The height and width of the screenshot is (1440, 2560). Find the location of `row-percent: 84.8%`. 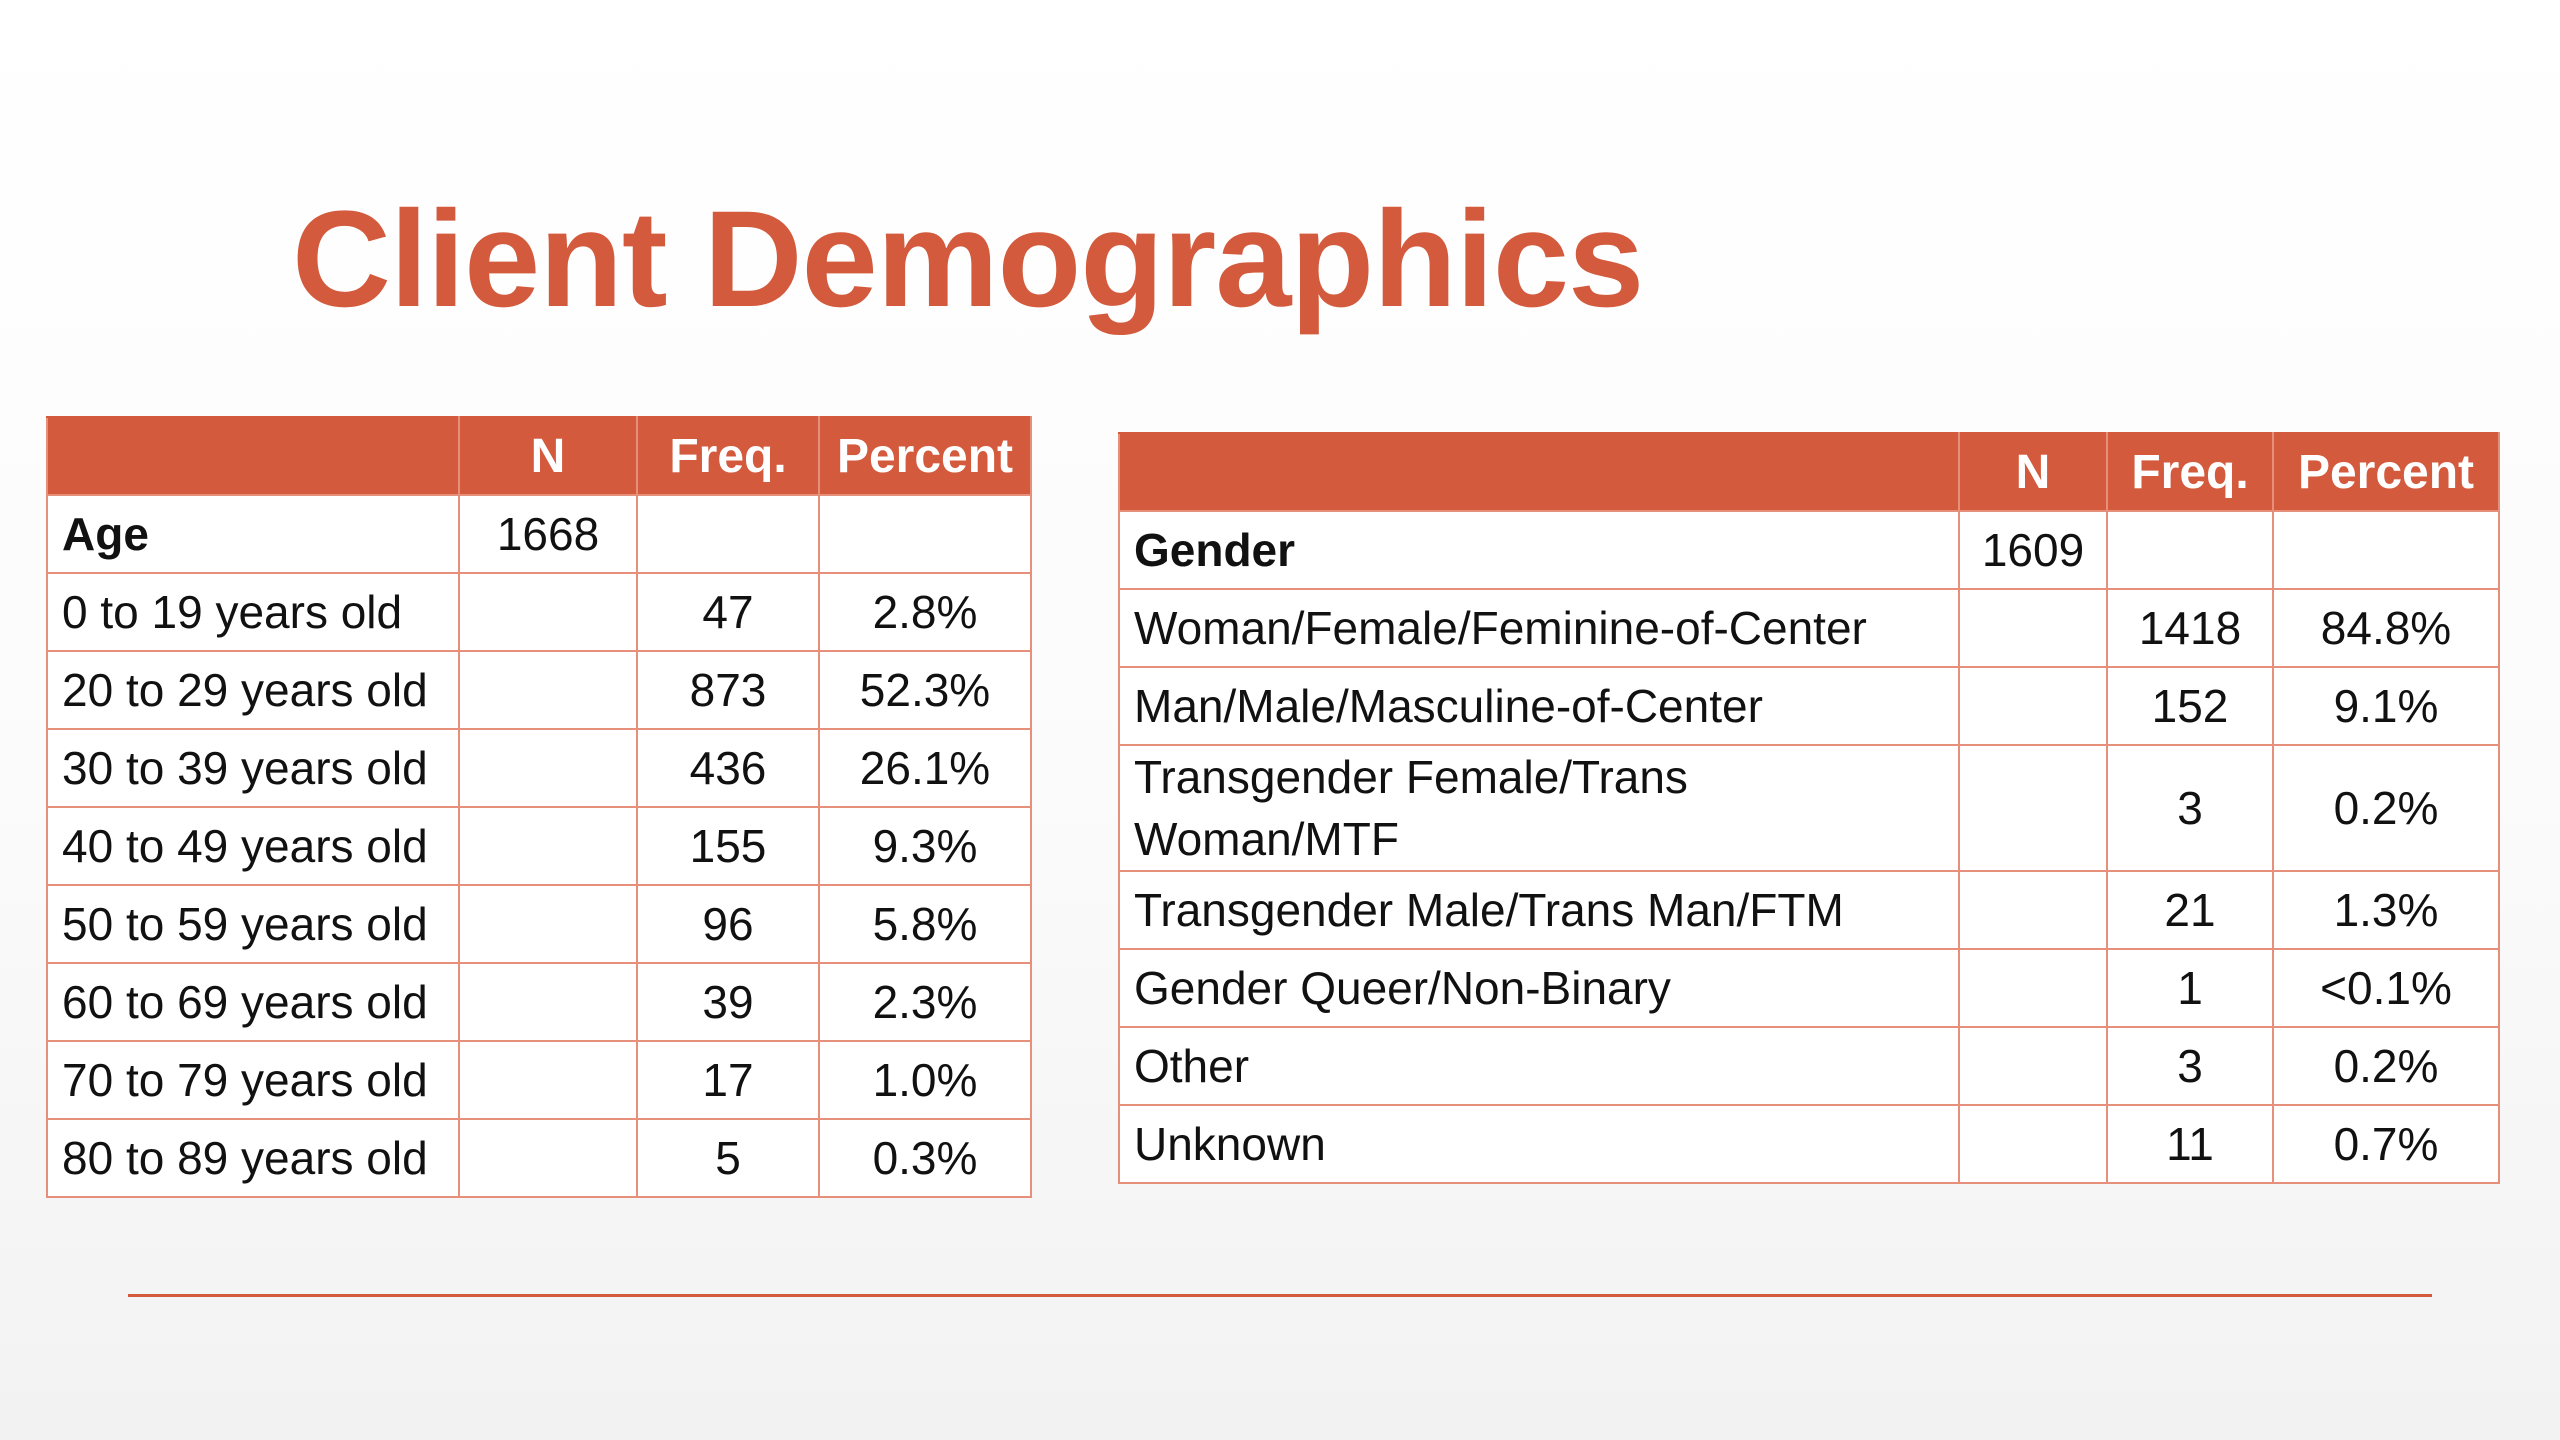

row-percent: 84.8% is located at coordinates (2386, 628).